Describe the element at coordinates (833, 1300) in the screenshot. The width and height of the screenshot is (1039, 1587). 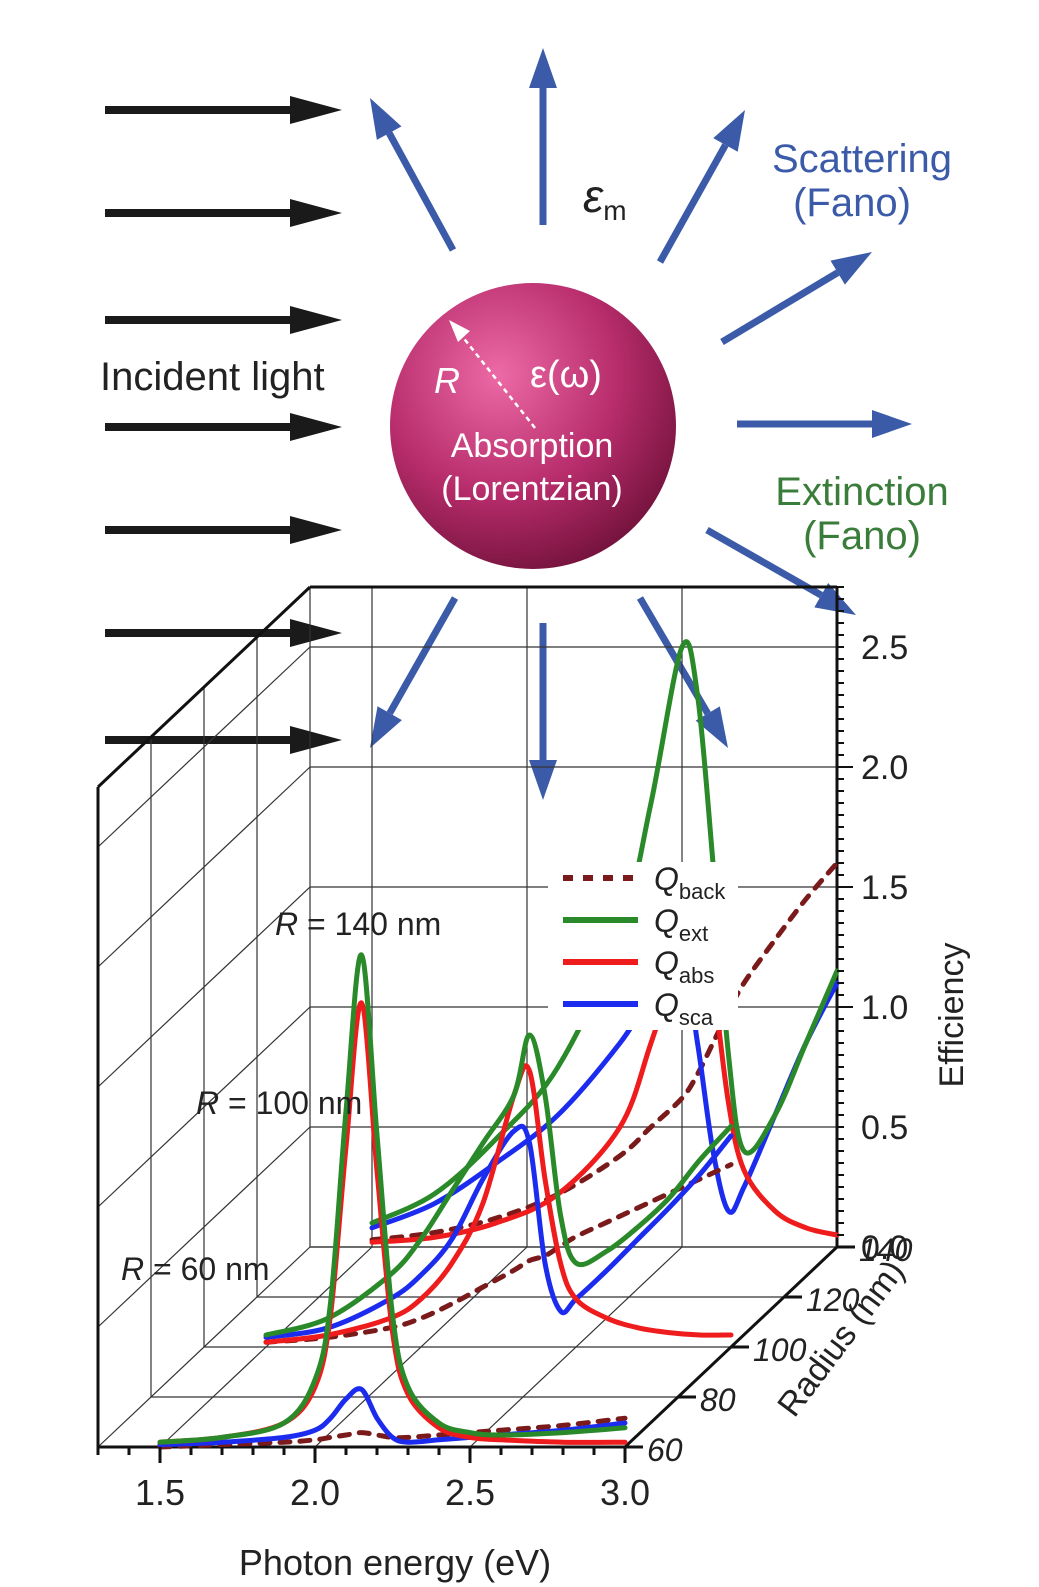
I see `z-tick-label: 120` at that location.